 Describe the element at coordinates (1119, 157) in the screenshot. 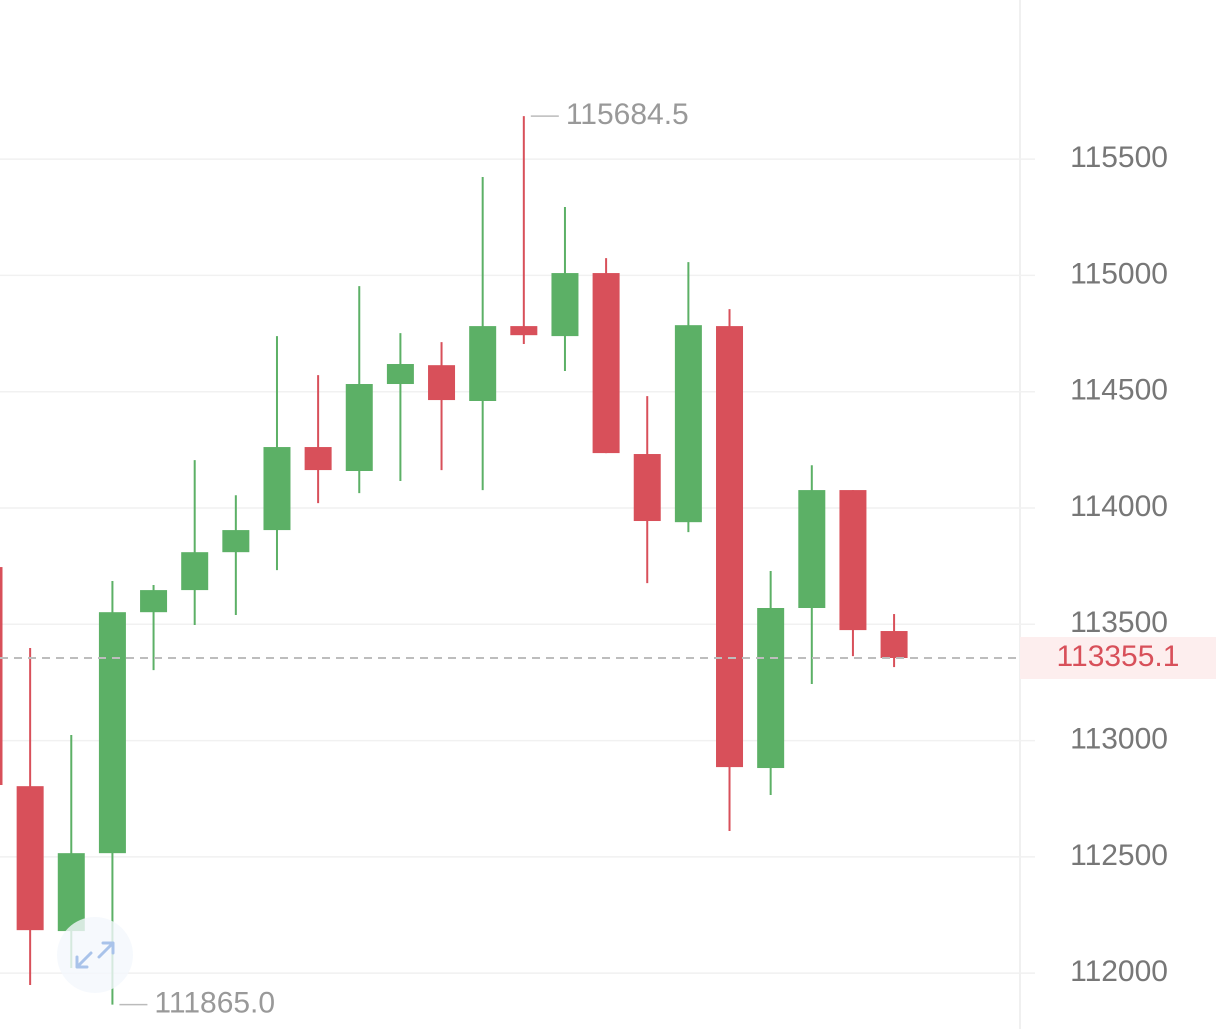

I see `y-tick-label: 115500` at that location.